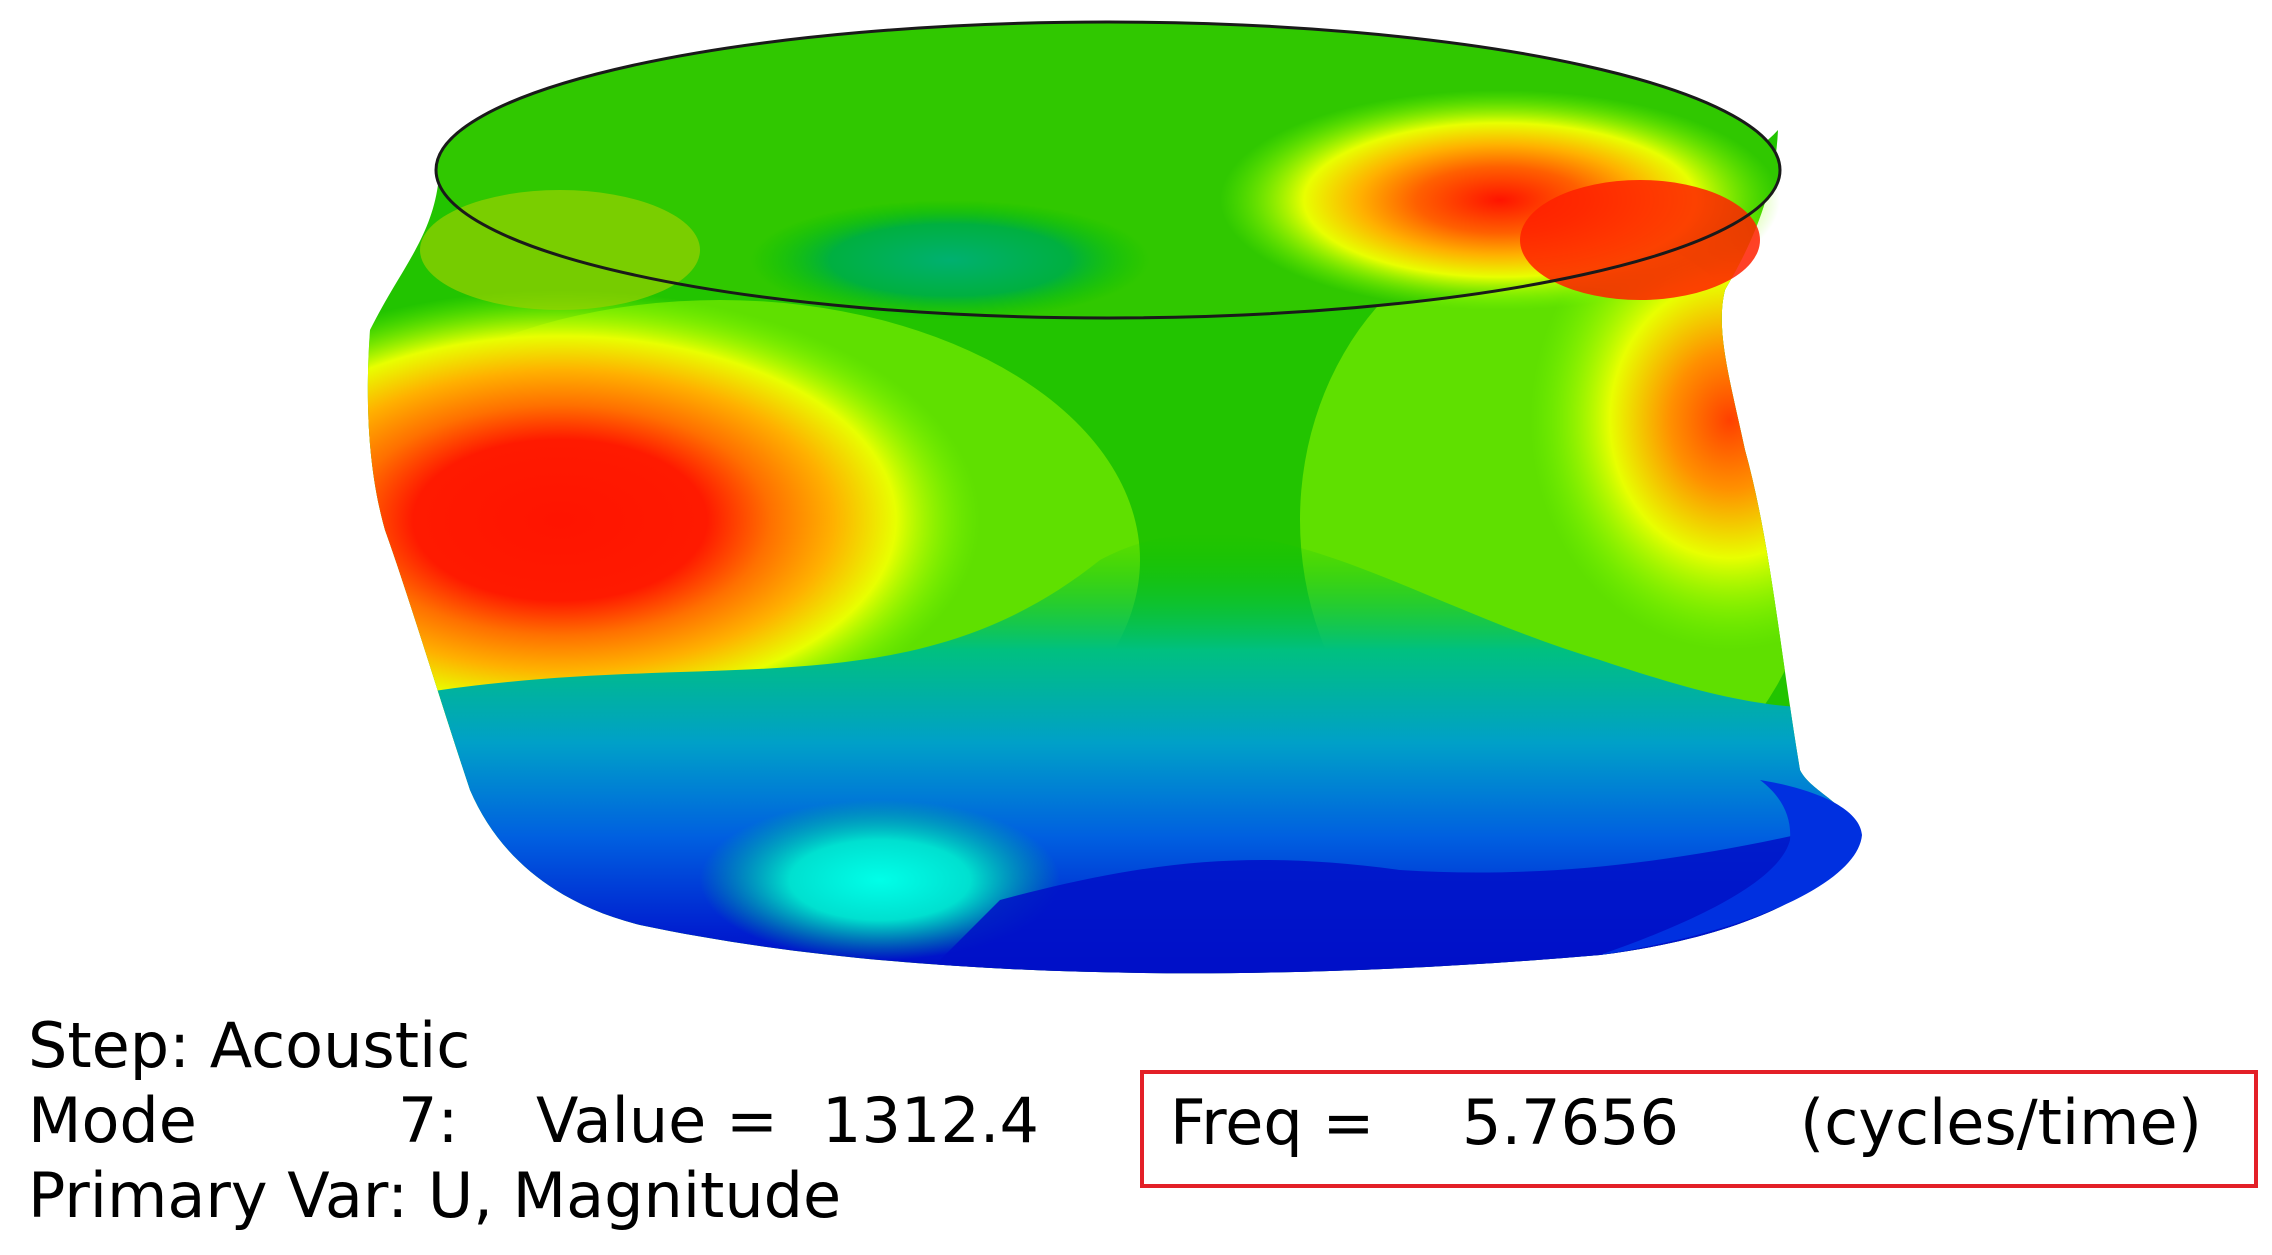  I want to click on frequency-unit: (cycles/time), so click(2001, 1122).